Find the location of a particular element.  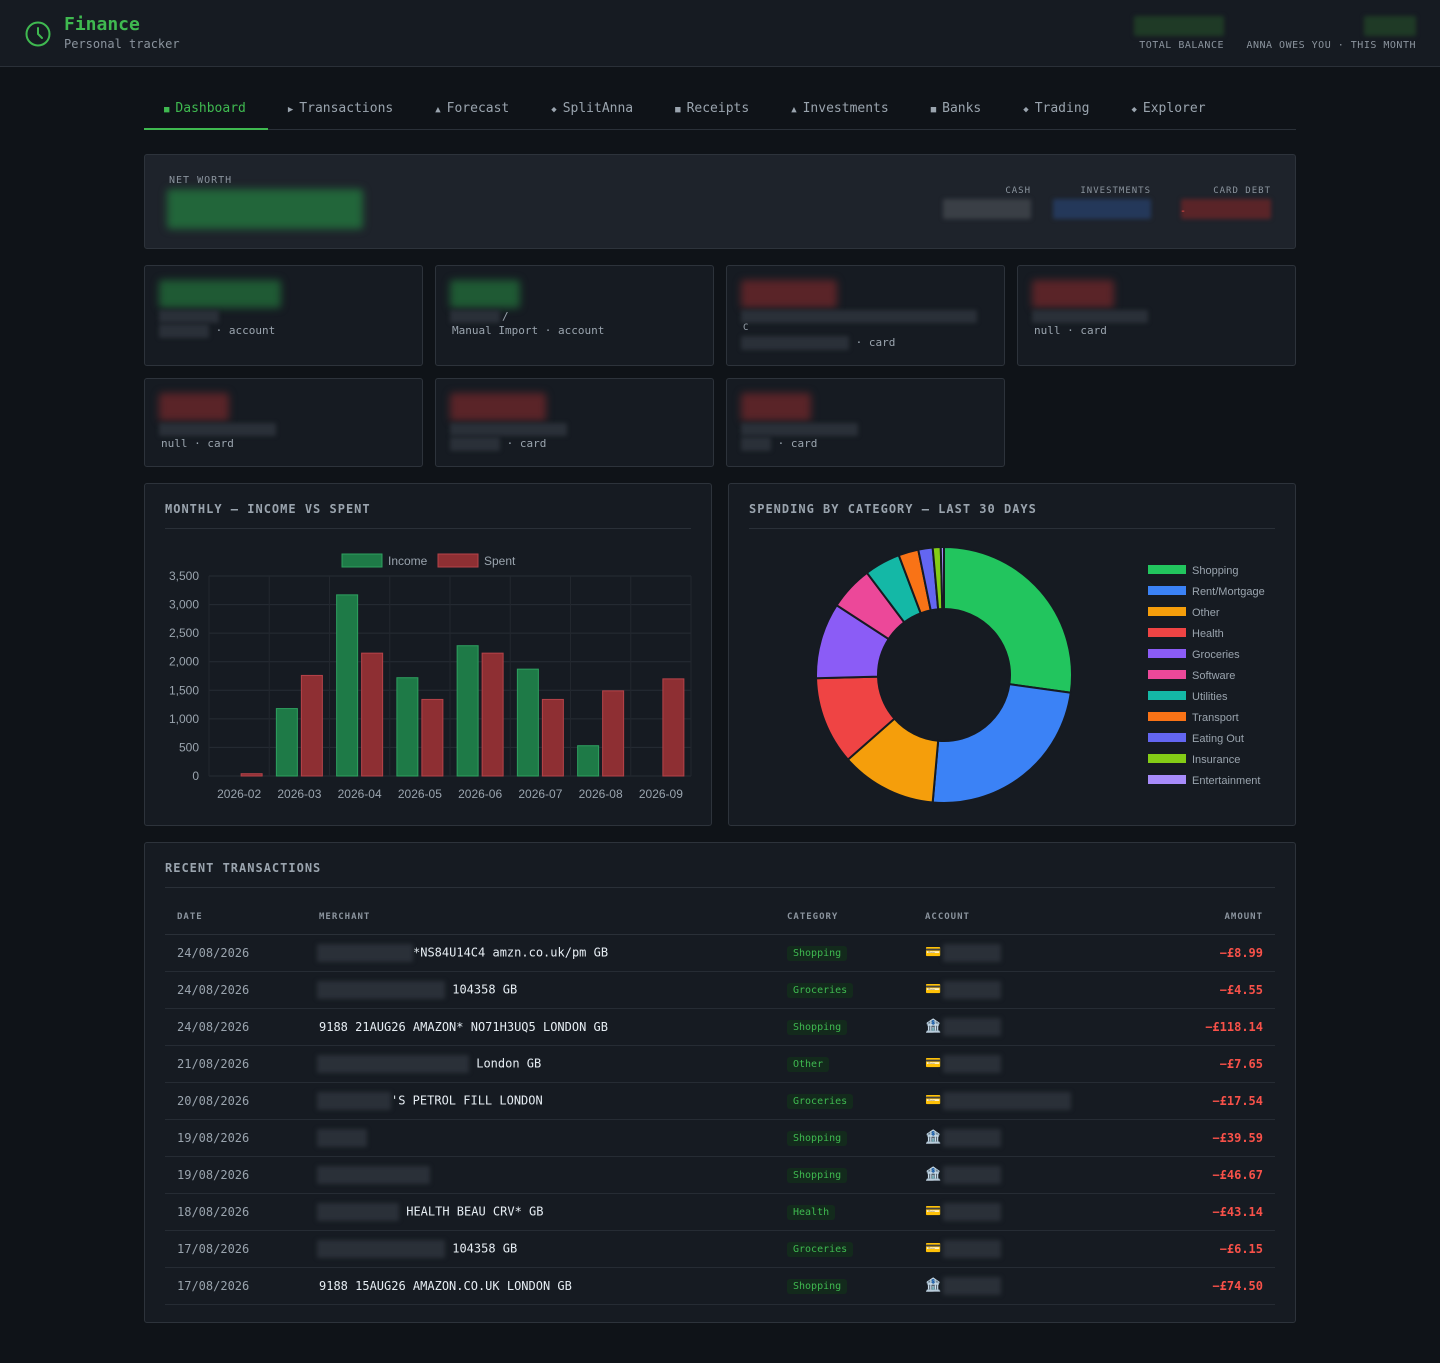

table-row: 21/08/2026 London GB Other 💳 −£7.65 is located at coordinates (720, 1064).